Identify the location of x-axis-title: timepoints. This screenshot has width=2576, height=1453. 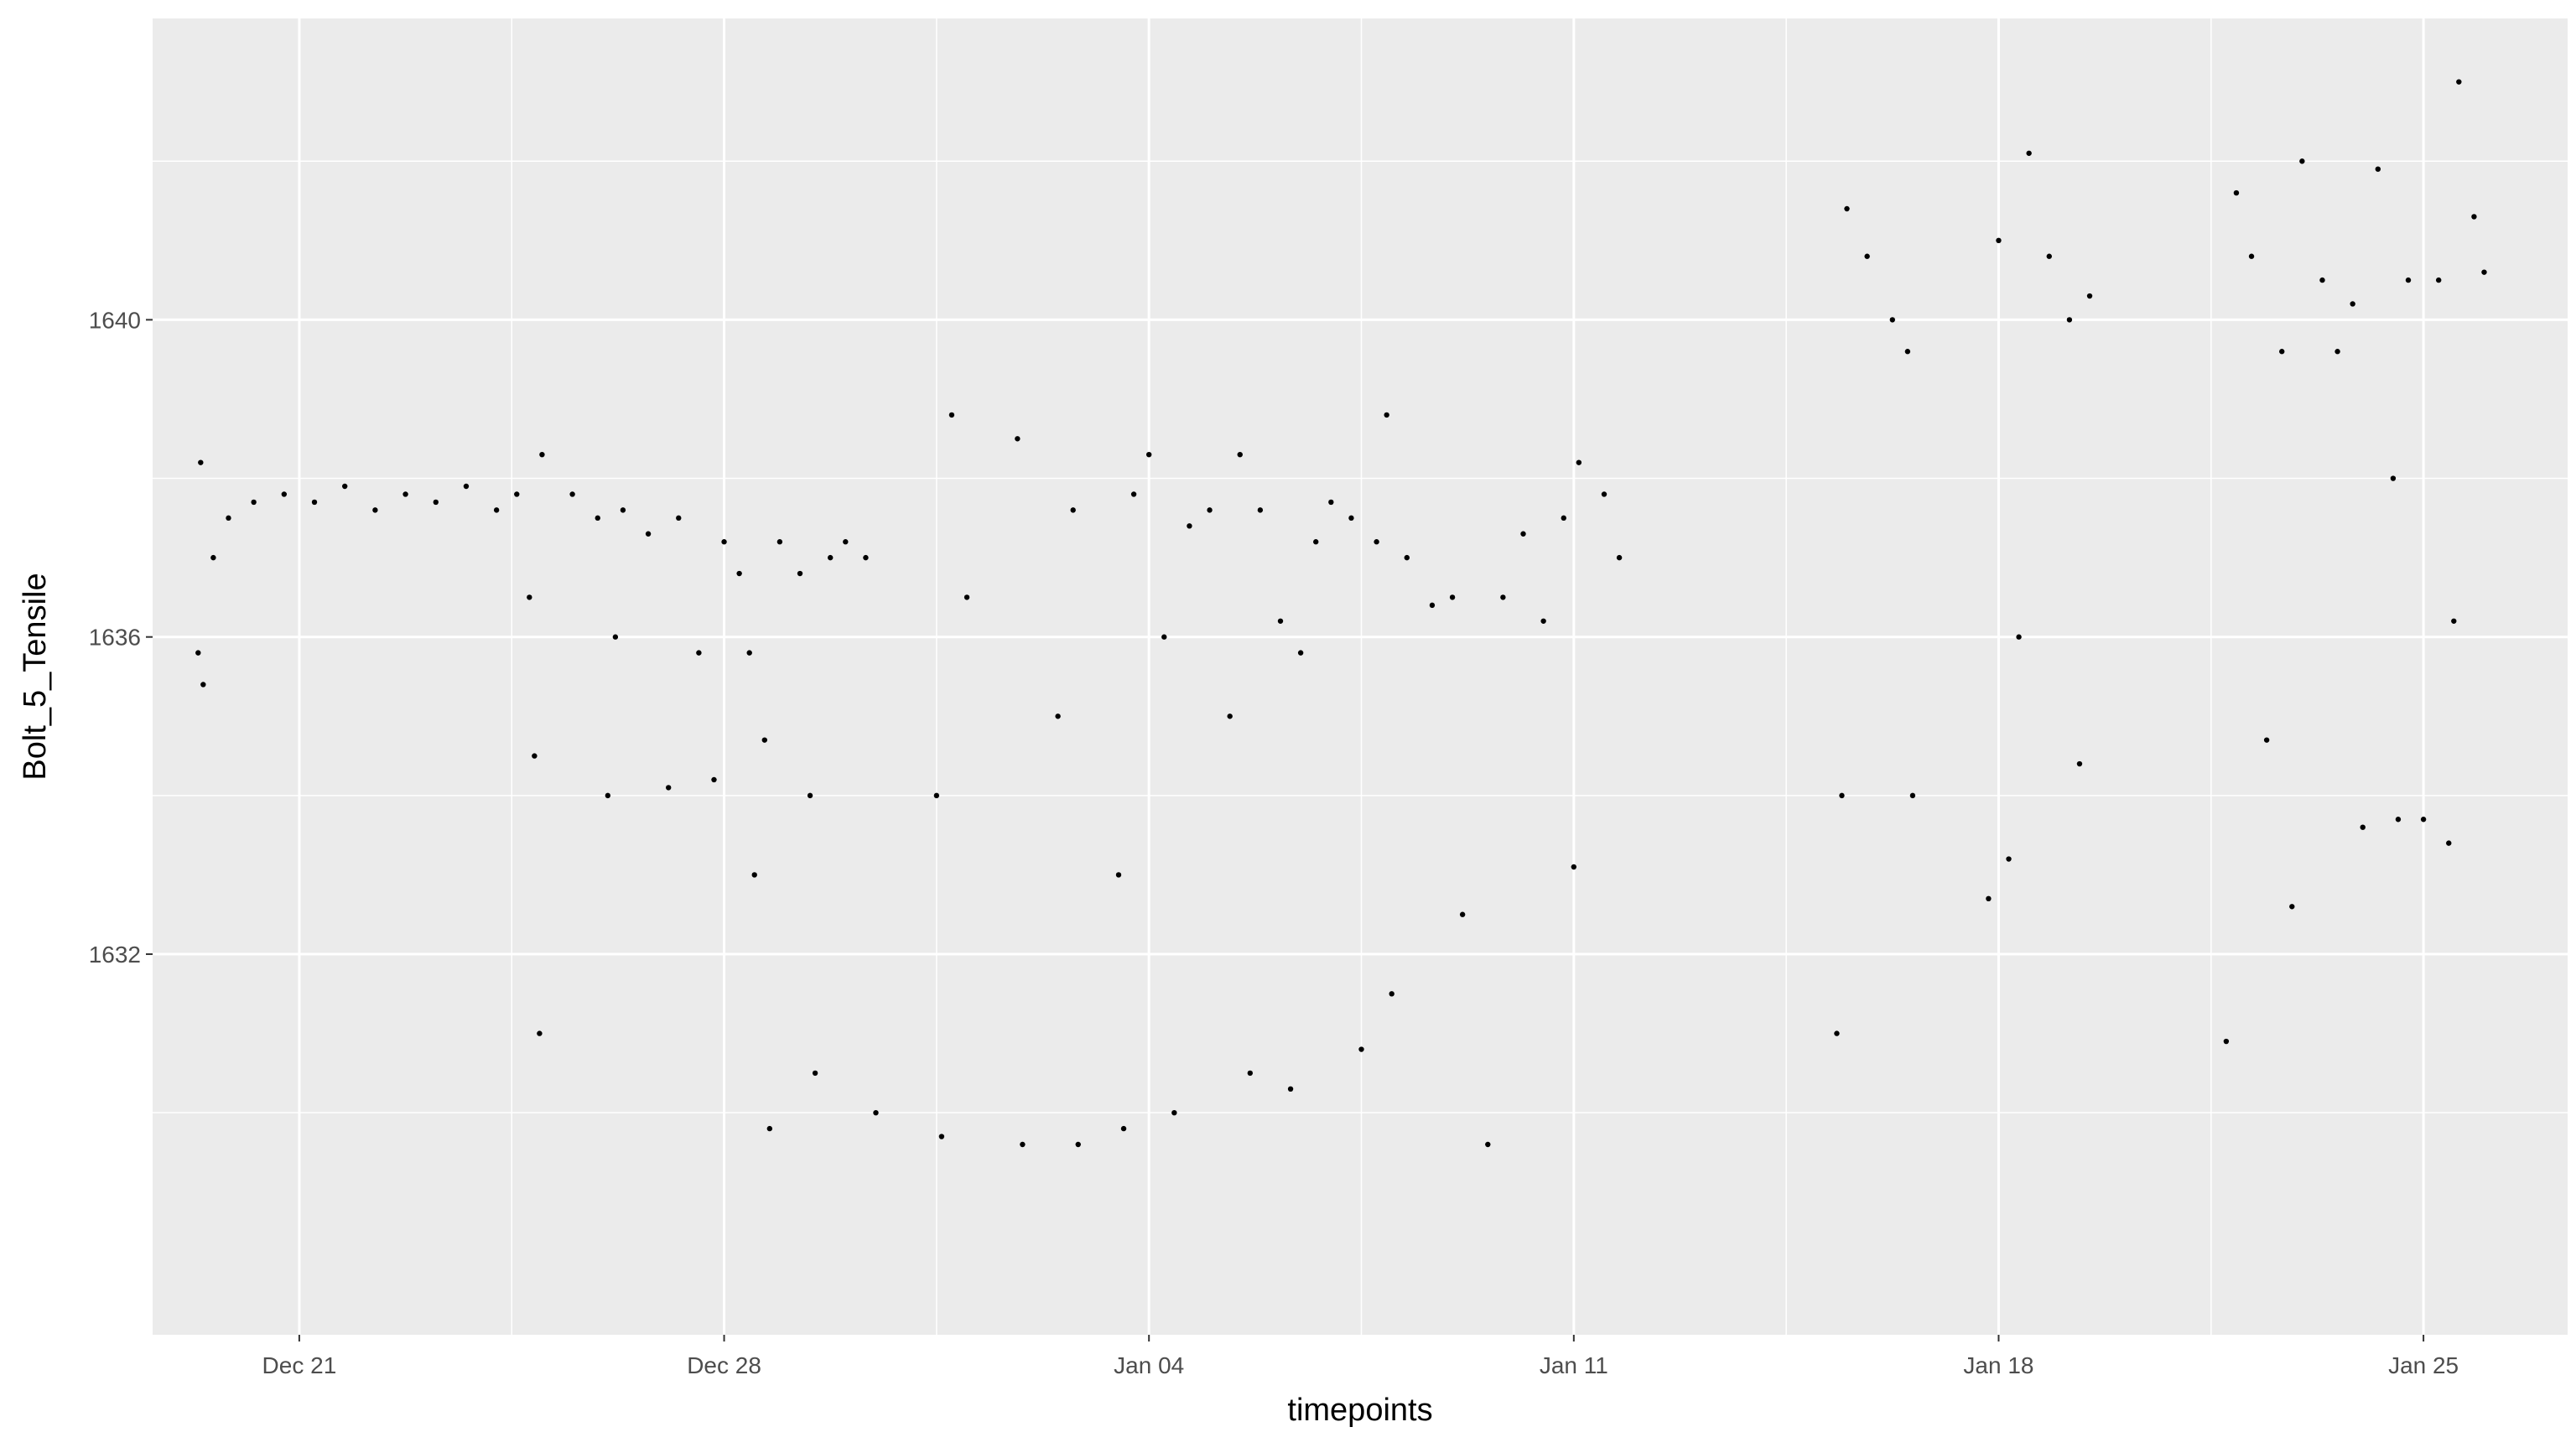
(1359, 1410).